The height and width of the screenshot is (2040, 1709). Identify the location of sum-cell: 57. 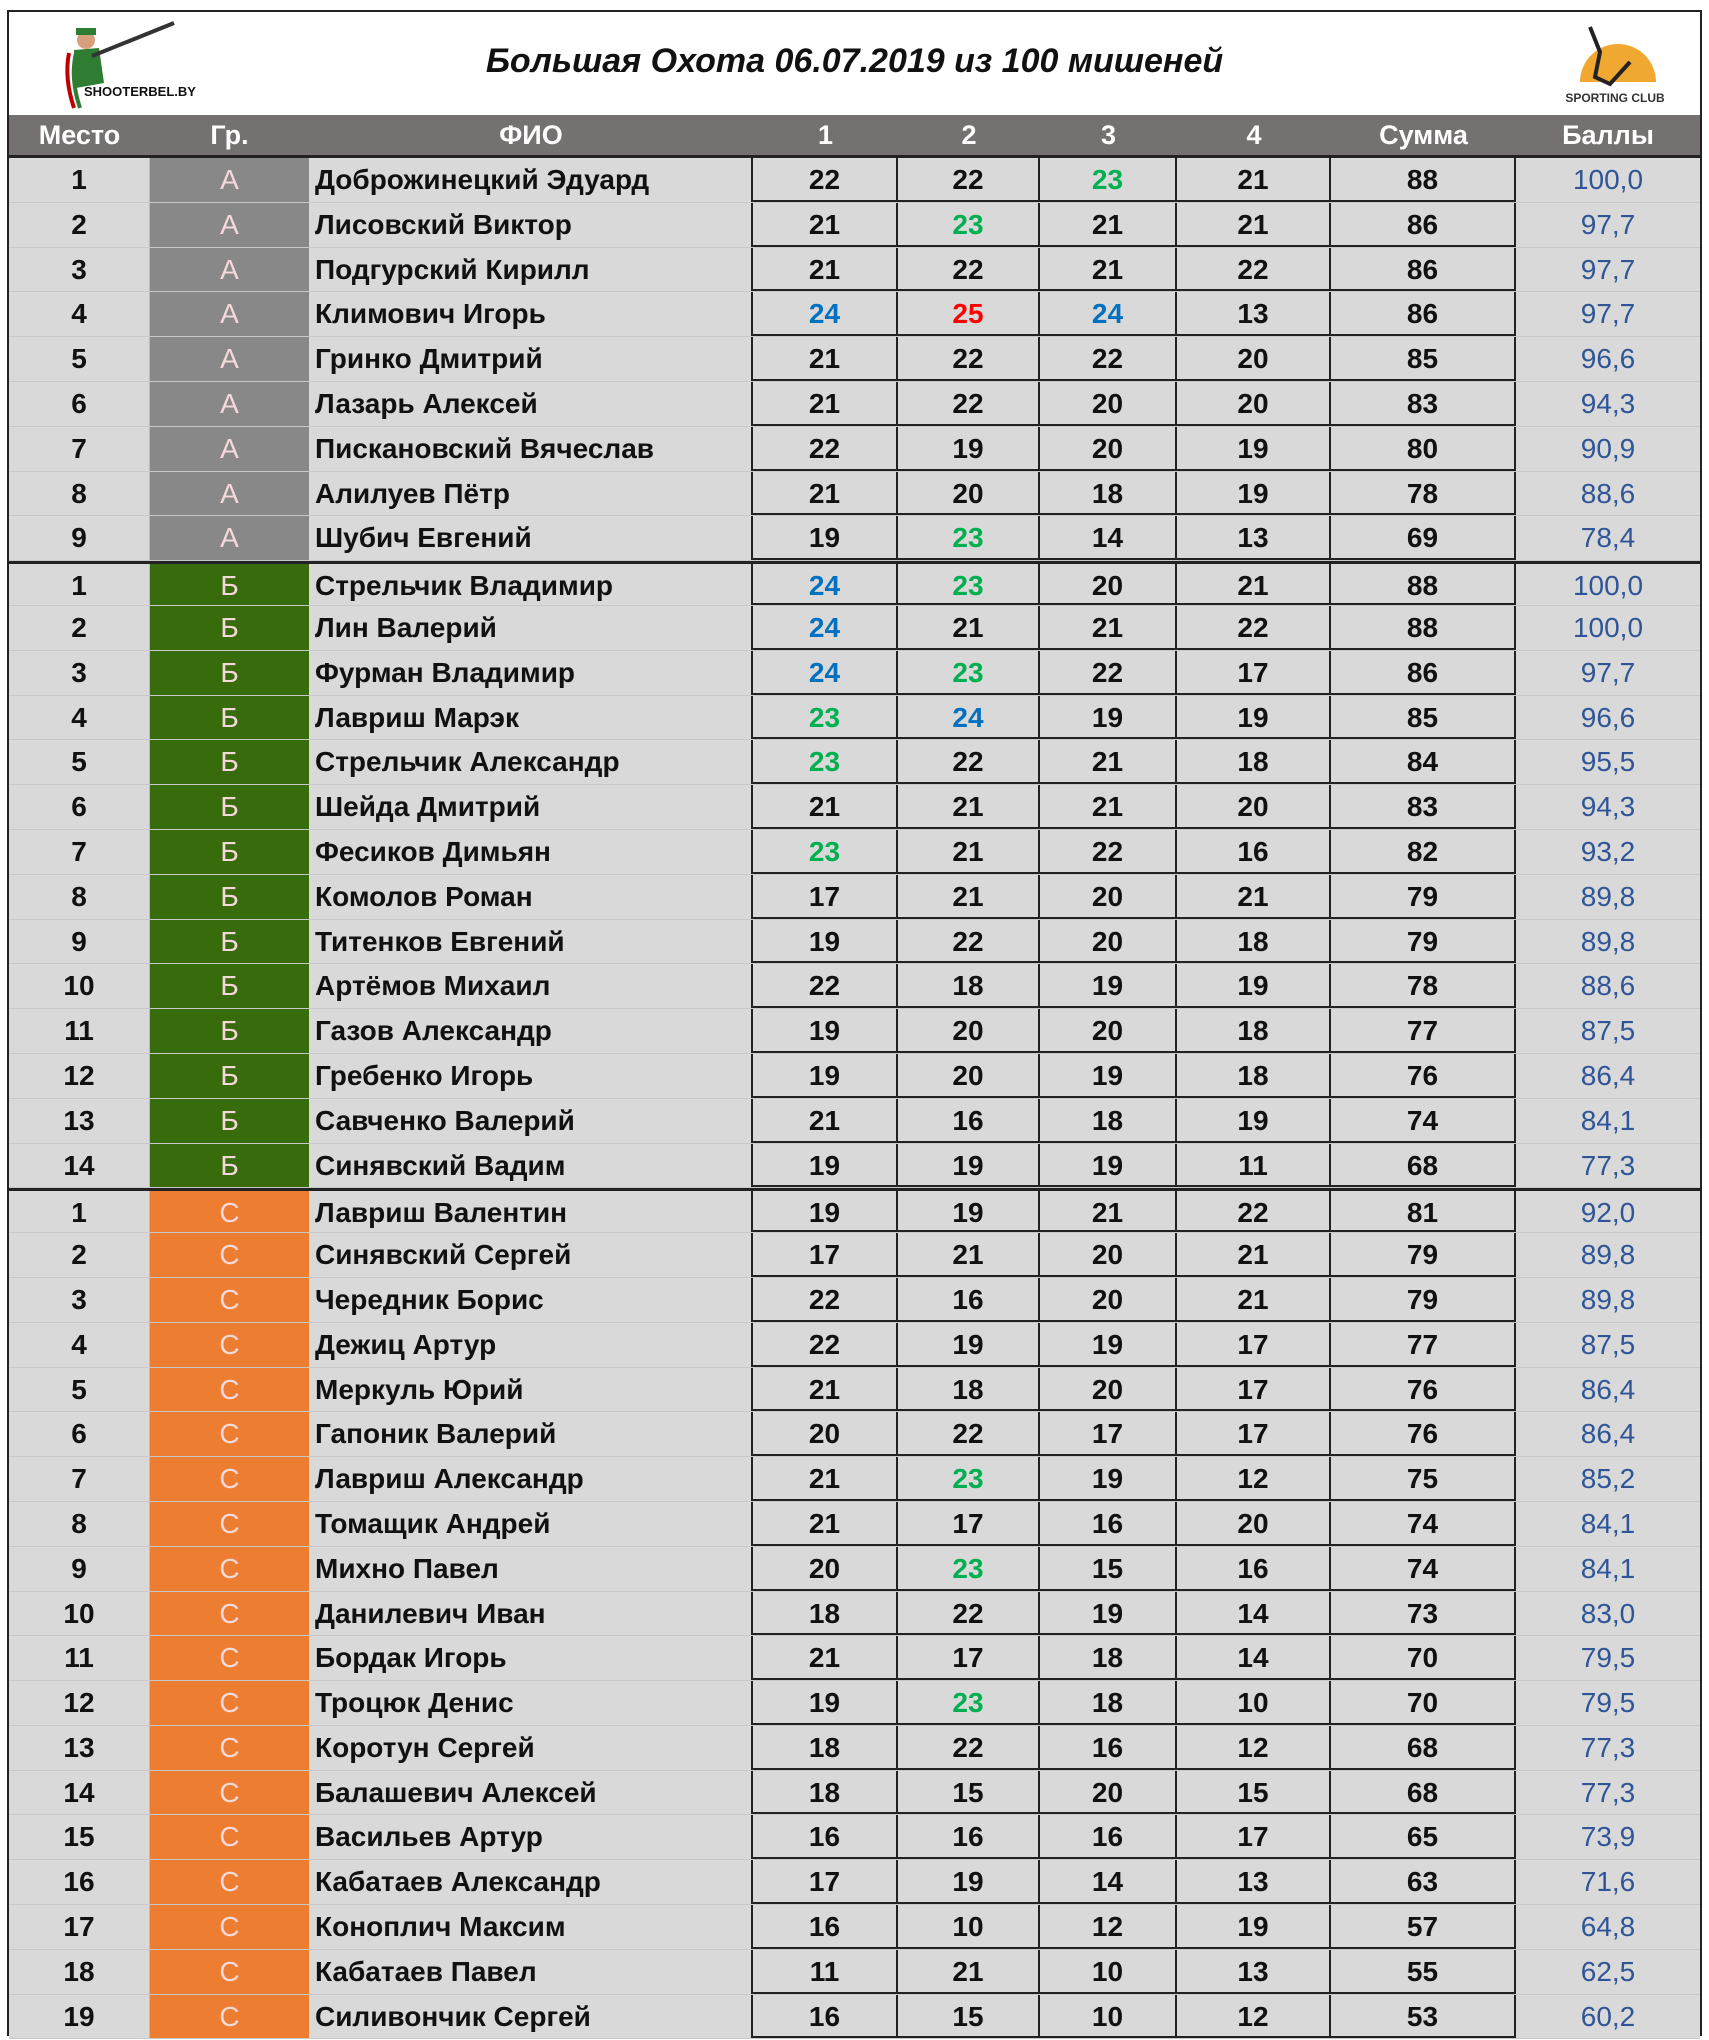
(1423, 1927).